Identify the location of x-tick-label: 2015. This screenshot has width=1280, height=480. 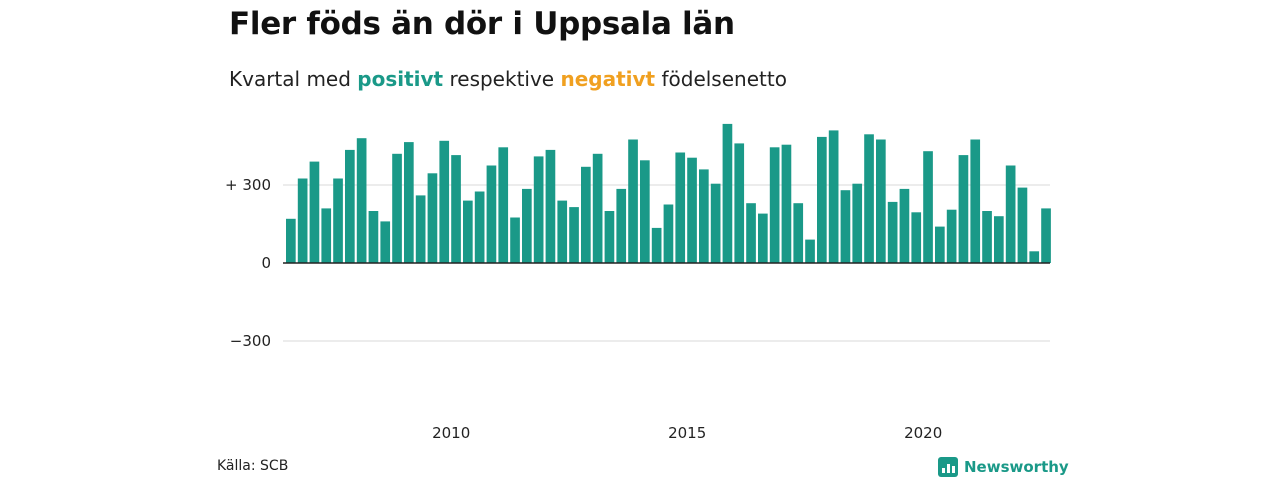
(687, 433).